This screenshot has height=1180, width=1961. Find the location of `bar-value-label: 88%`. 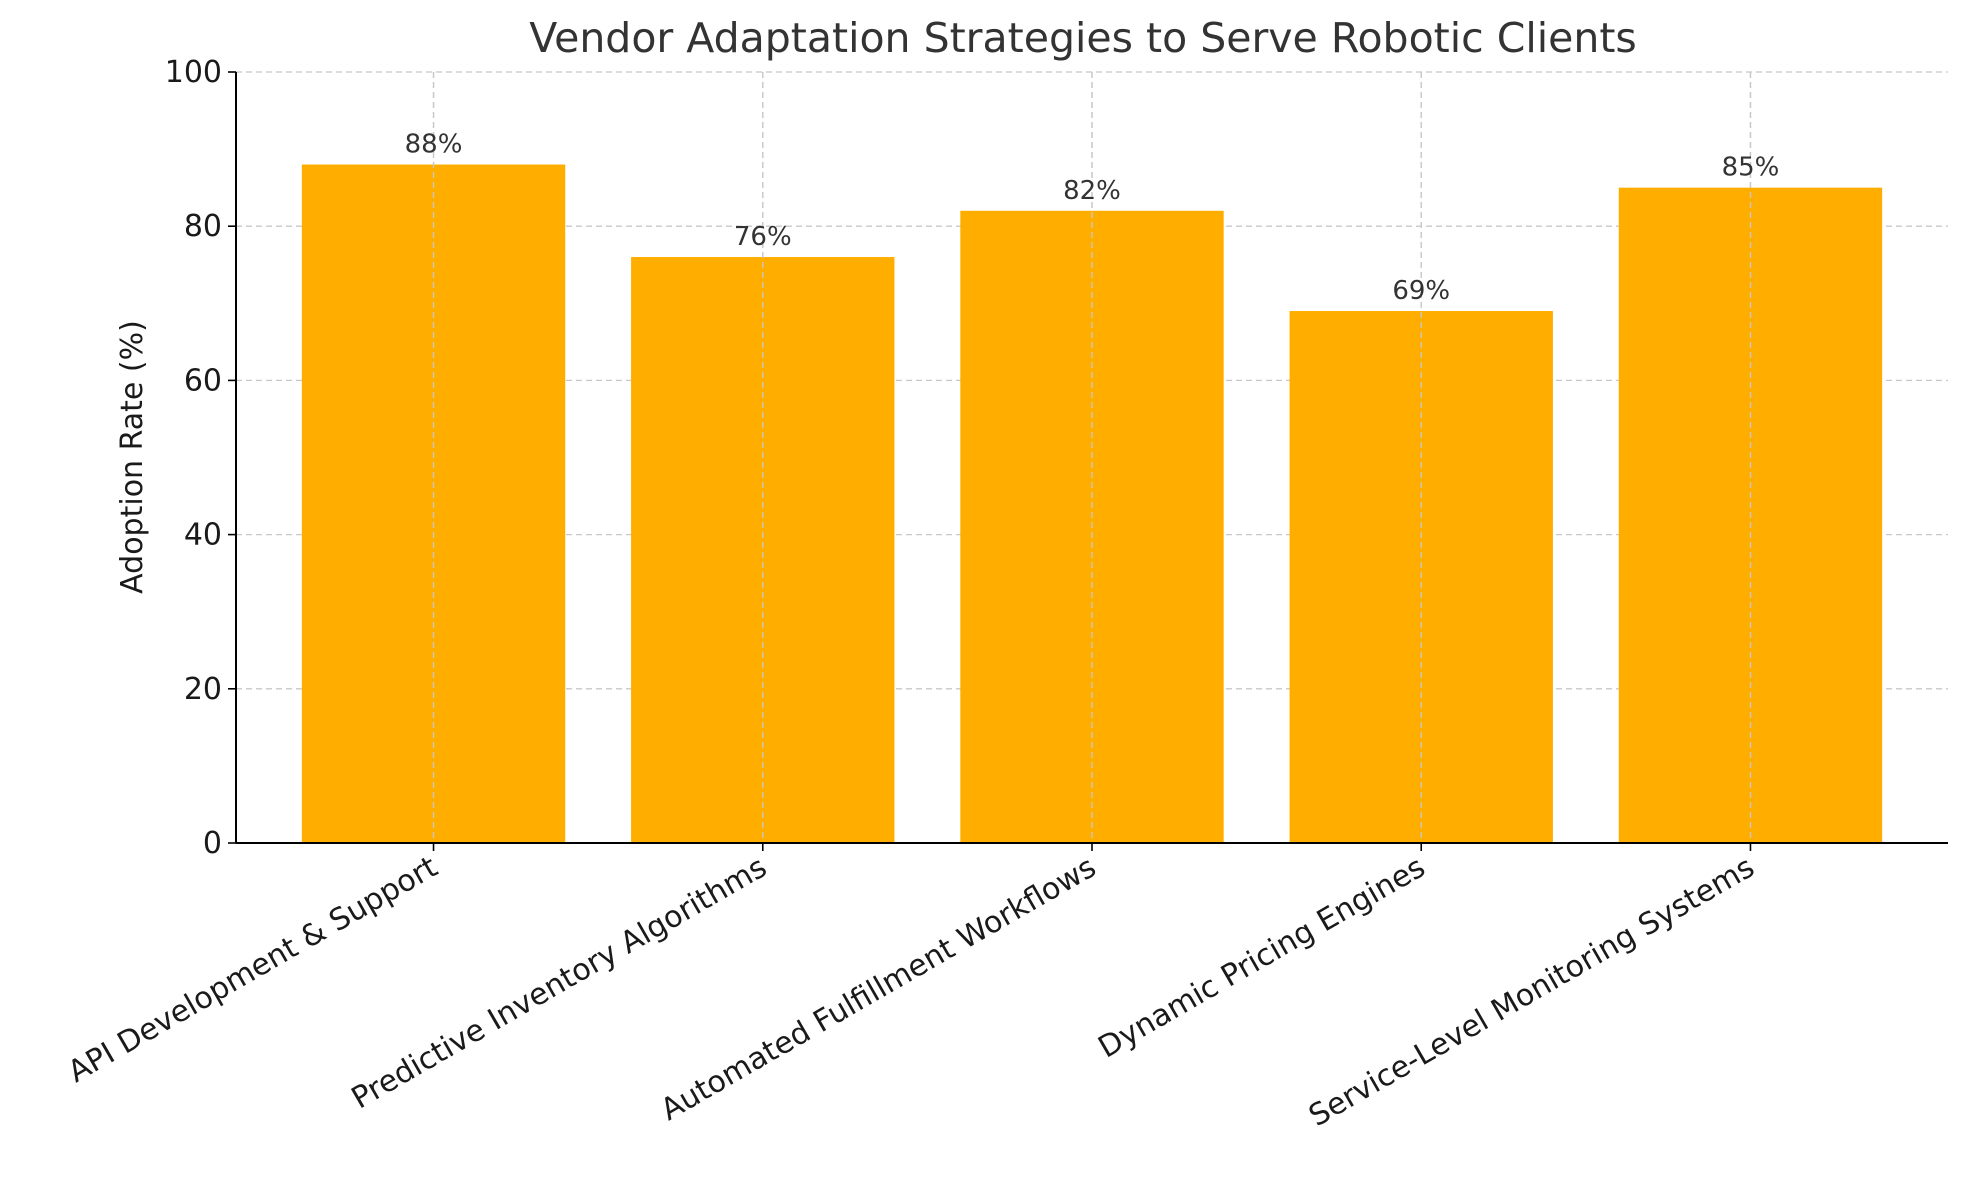

bar-value-label: 88% is located at coordinates (434, 145).